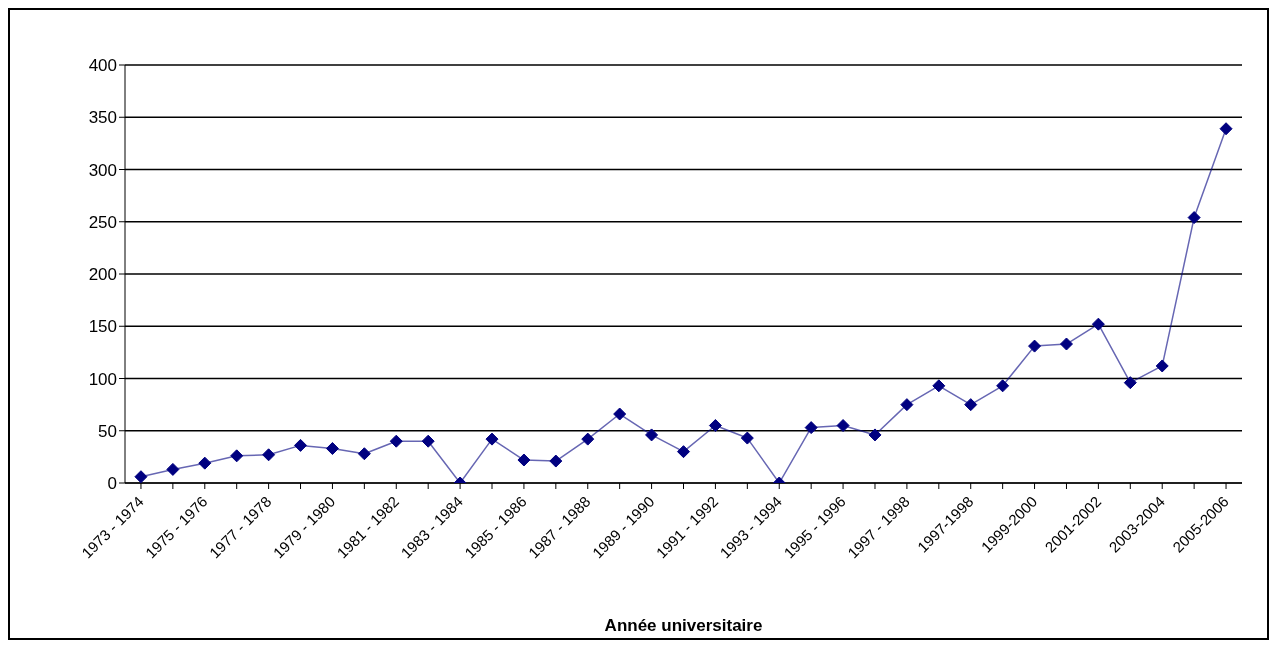  Describe the element at coordinates (102, 222) in the screenshot. I see `y-tick-label: 250` at that location.